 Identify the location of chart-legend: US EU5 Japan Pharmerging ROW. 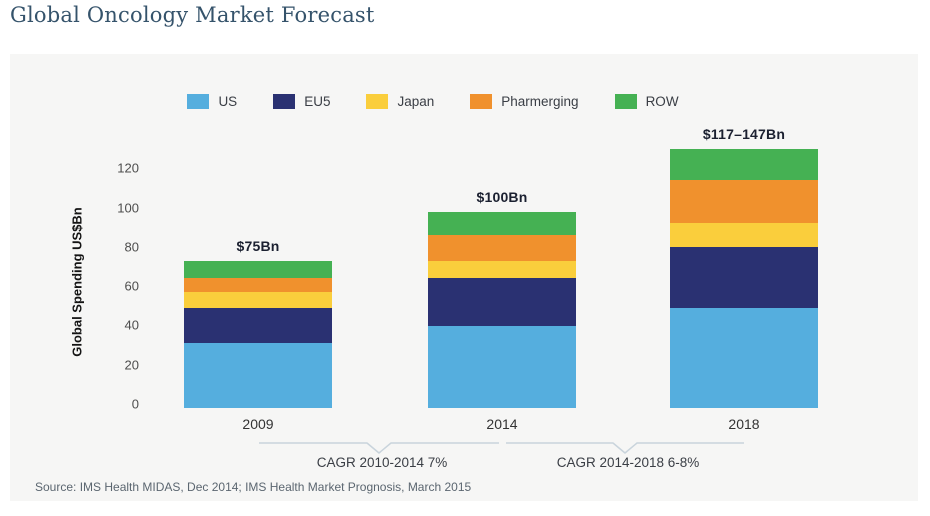
(433, 101).